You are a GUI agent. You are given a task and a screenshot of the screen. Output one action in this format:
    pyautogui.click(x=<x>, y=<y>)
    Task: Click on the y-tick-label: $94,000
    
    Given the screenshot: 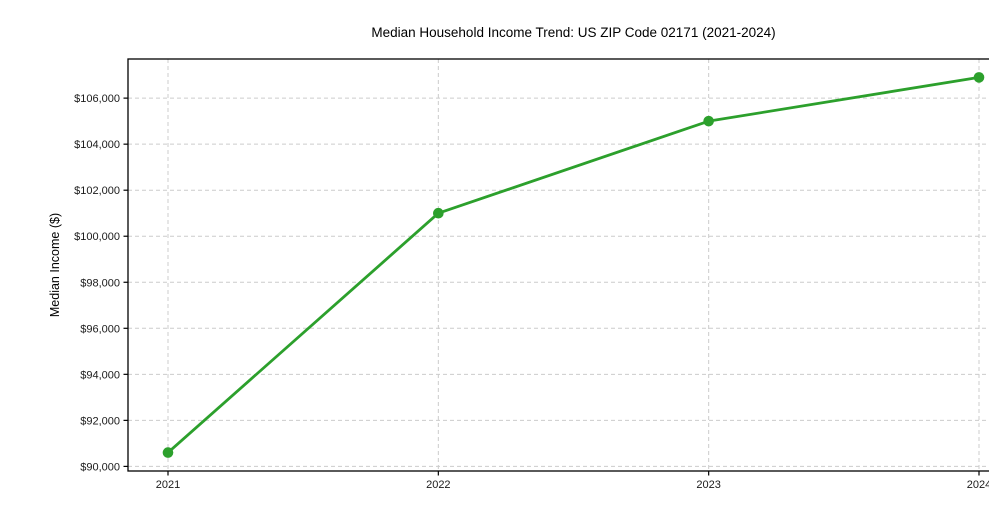 What is the action you would take?
    pyautogui.click(x=100, y=375)
    